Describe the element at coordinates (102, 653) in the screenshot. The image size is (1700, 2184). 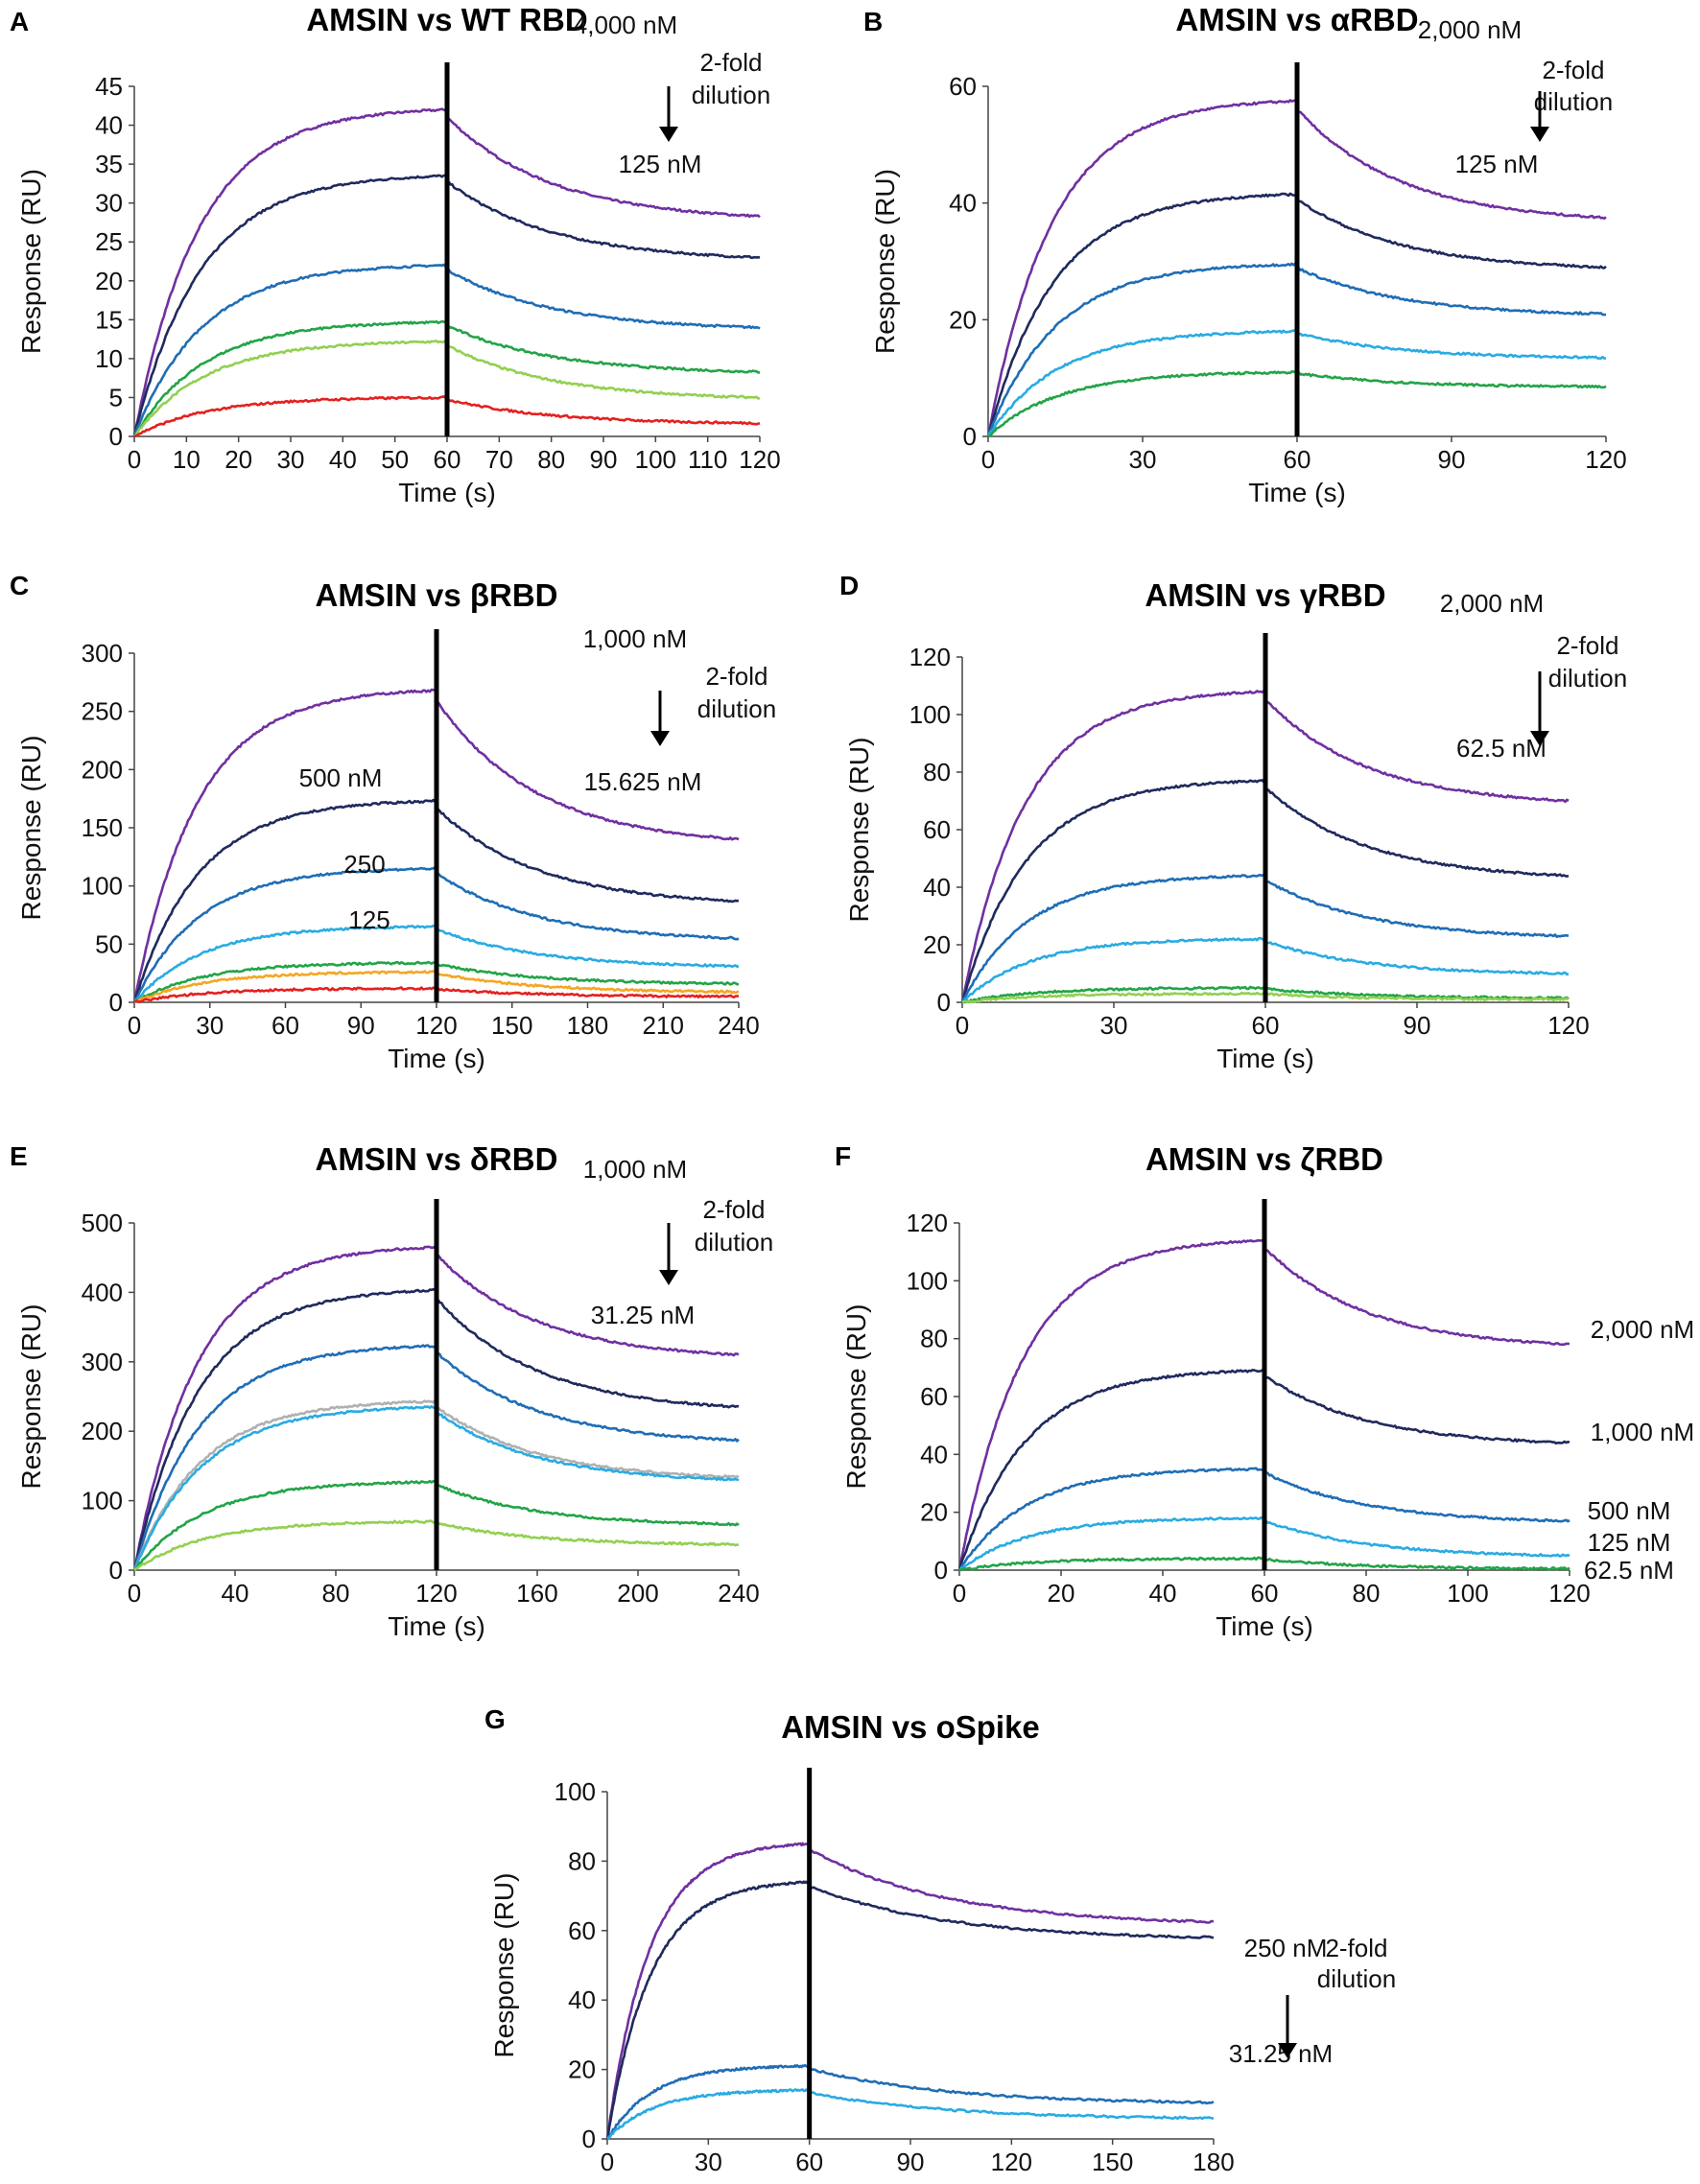
I see `y-tick-label: 300` at that location.